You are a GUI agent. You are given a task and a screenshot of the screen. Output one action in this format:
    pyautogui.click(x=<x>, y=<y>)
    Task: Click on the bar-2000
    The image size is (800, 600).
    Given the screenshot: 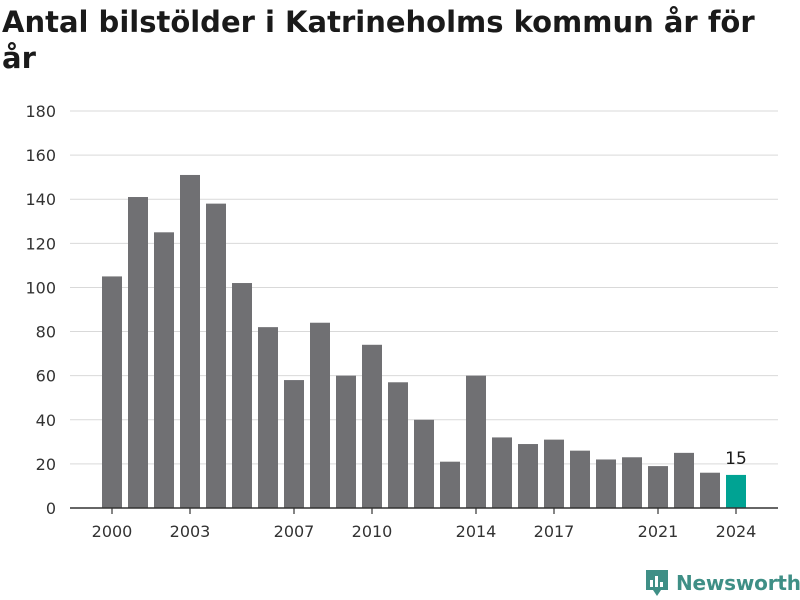 What is the action you would take?
    pyautogui.click(x=112, y=392)
    